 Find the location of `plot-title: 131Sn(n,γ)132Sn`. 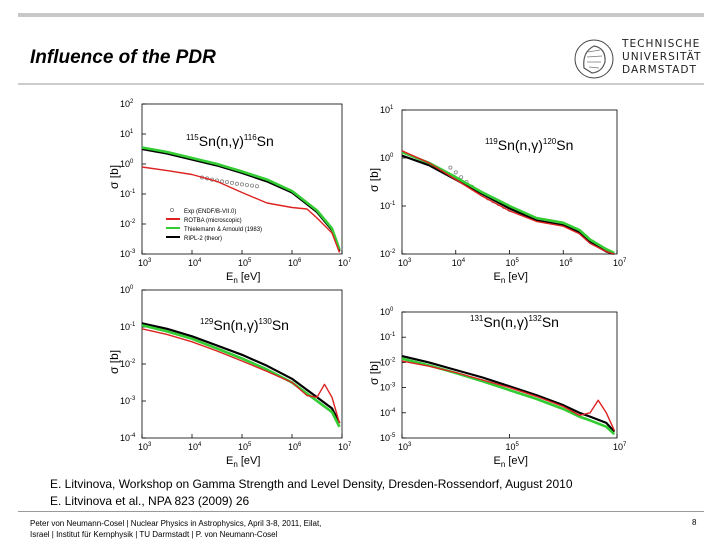

plot-title: 131Sn(n,γ)132Sn is located at coordinates (514, 322).